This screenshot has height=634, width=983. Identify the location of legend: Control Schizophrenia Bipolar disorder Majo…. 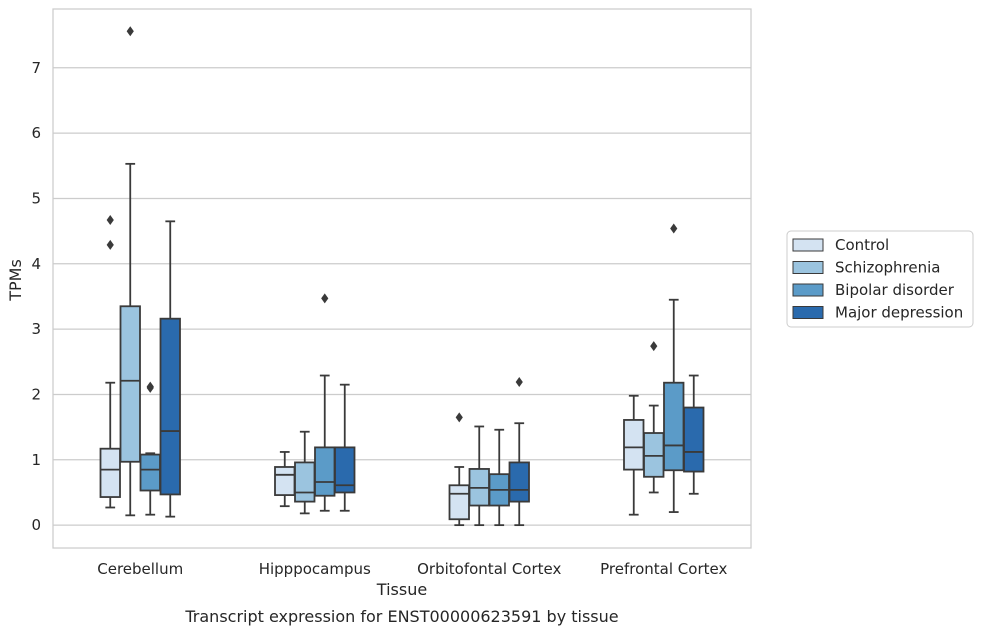
(880, 279).